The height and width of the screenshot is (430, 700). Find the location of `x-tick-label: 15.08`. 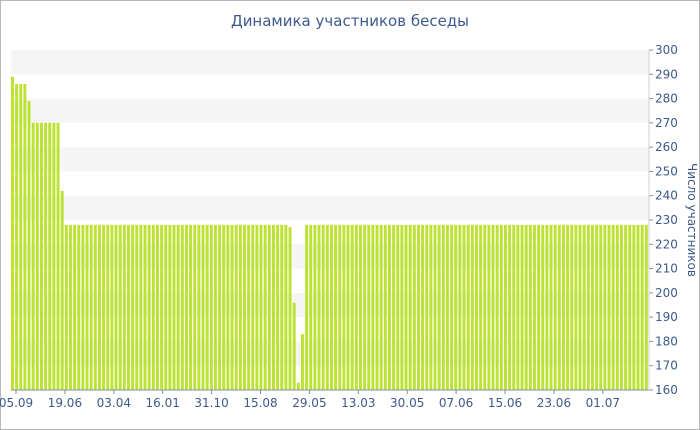

x-tick-label: 15.08 is located at coordinates (260, 403).